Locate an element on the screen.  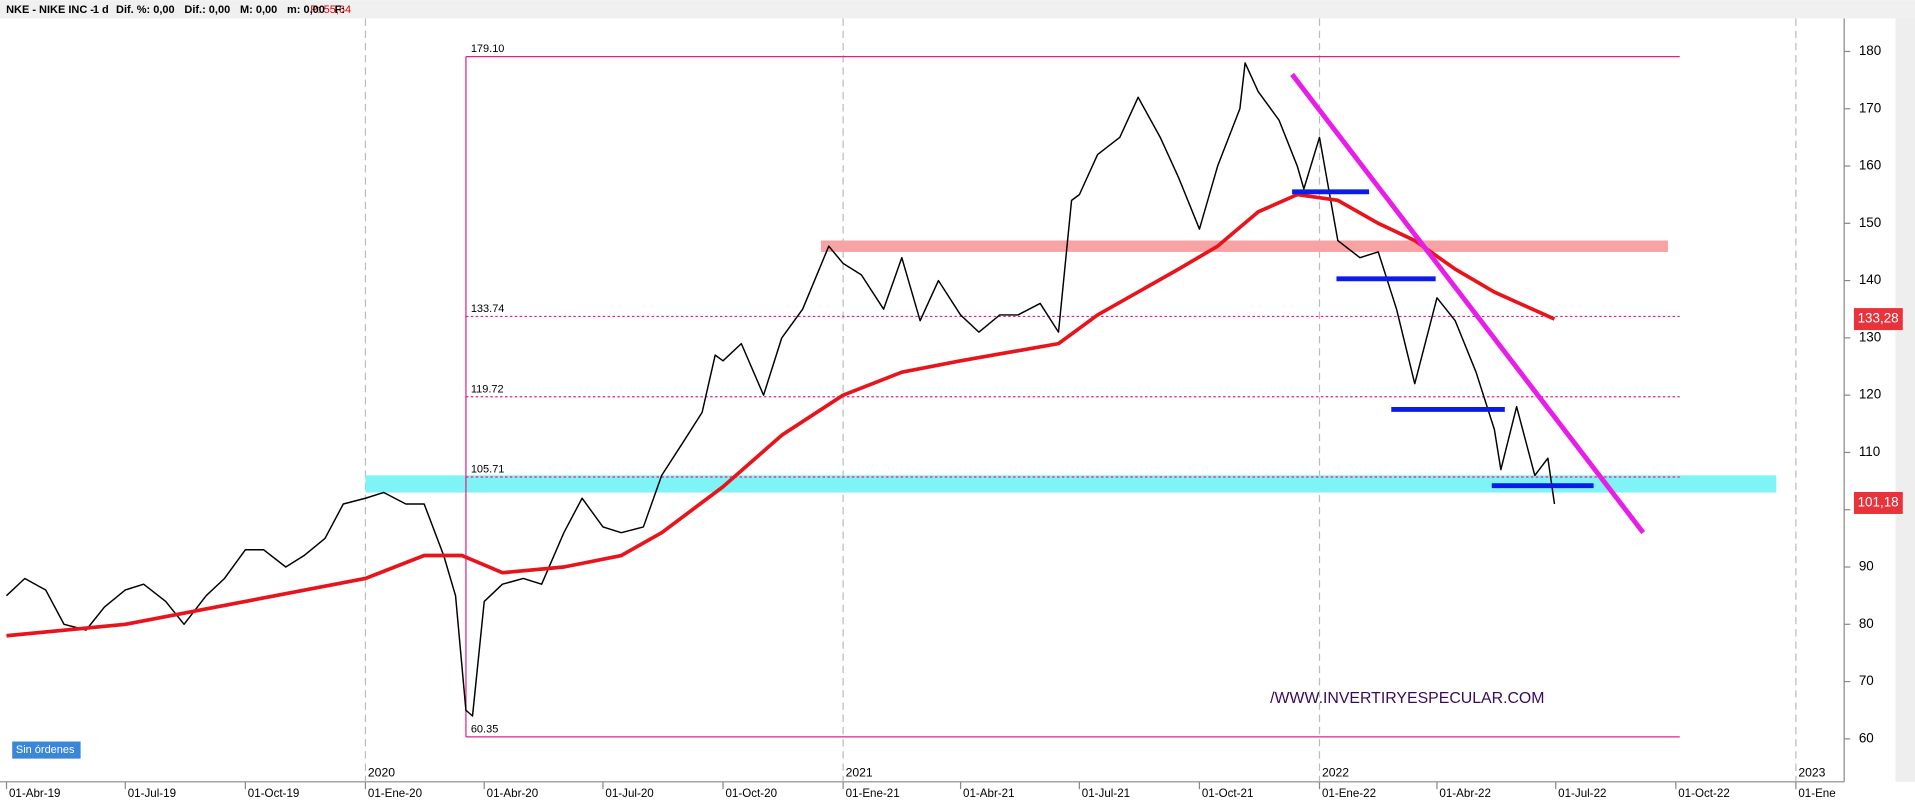
fib-label: 119.72 is located at coordinates (487, 389).